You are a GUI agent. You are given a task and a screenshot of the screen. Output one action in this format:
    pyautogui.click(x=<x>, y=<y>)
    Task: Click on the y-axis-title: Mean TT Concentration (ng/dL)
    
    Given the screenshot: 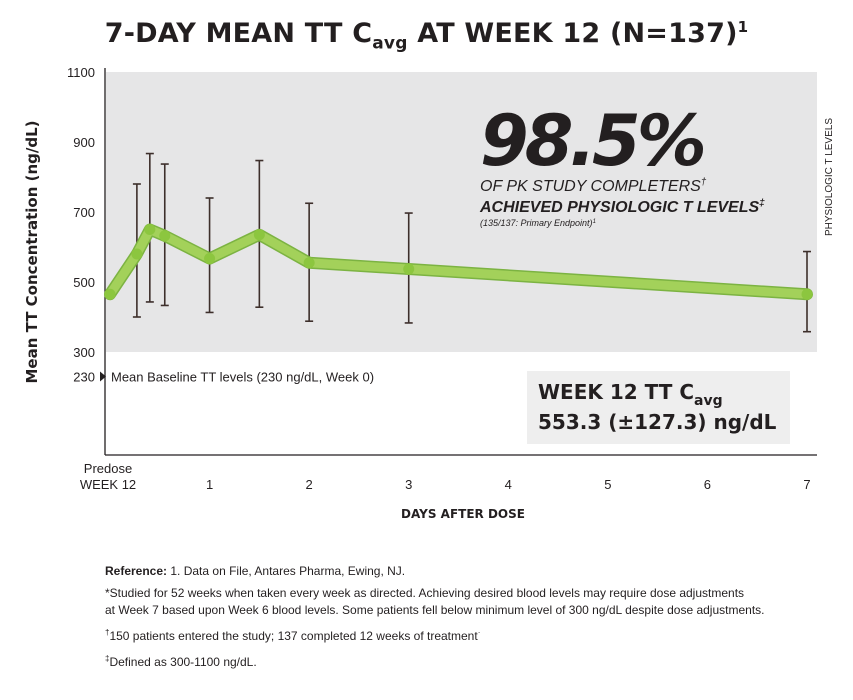 What is the action you would take?
    pyautogui.click(x=32, y=252)
    